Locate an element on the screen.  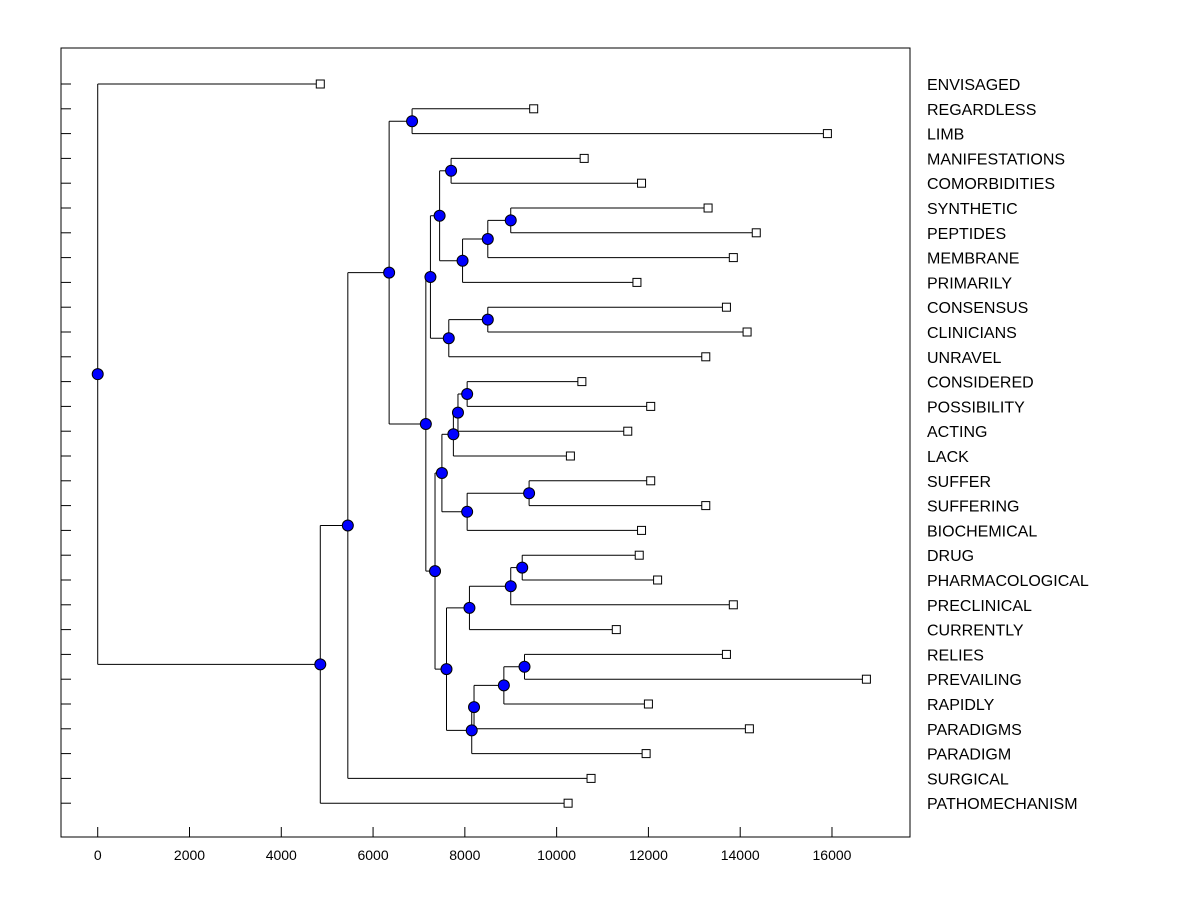
leaf-label: ACTING is located at coordinates (957, 432).